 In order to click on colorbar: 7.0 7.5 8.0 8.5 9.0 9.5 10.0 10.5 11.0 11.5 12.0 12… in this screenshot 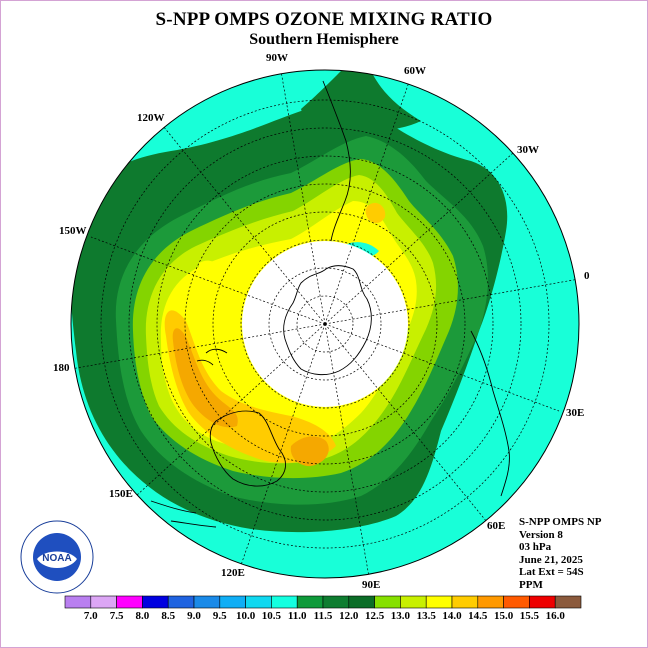, I will do `click(323, 608)`.